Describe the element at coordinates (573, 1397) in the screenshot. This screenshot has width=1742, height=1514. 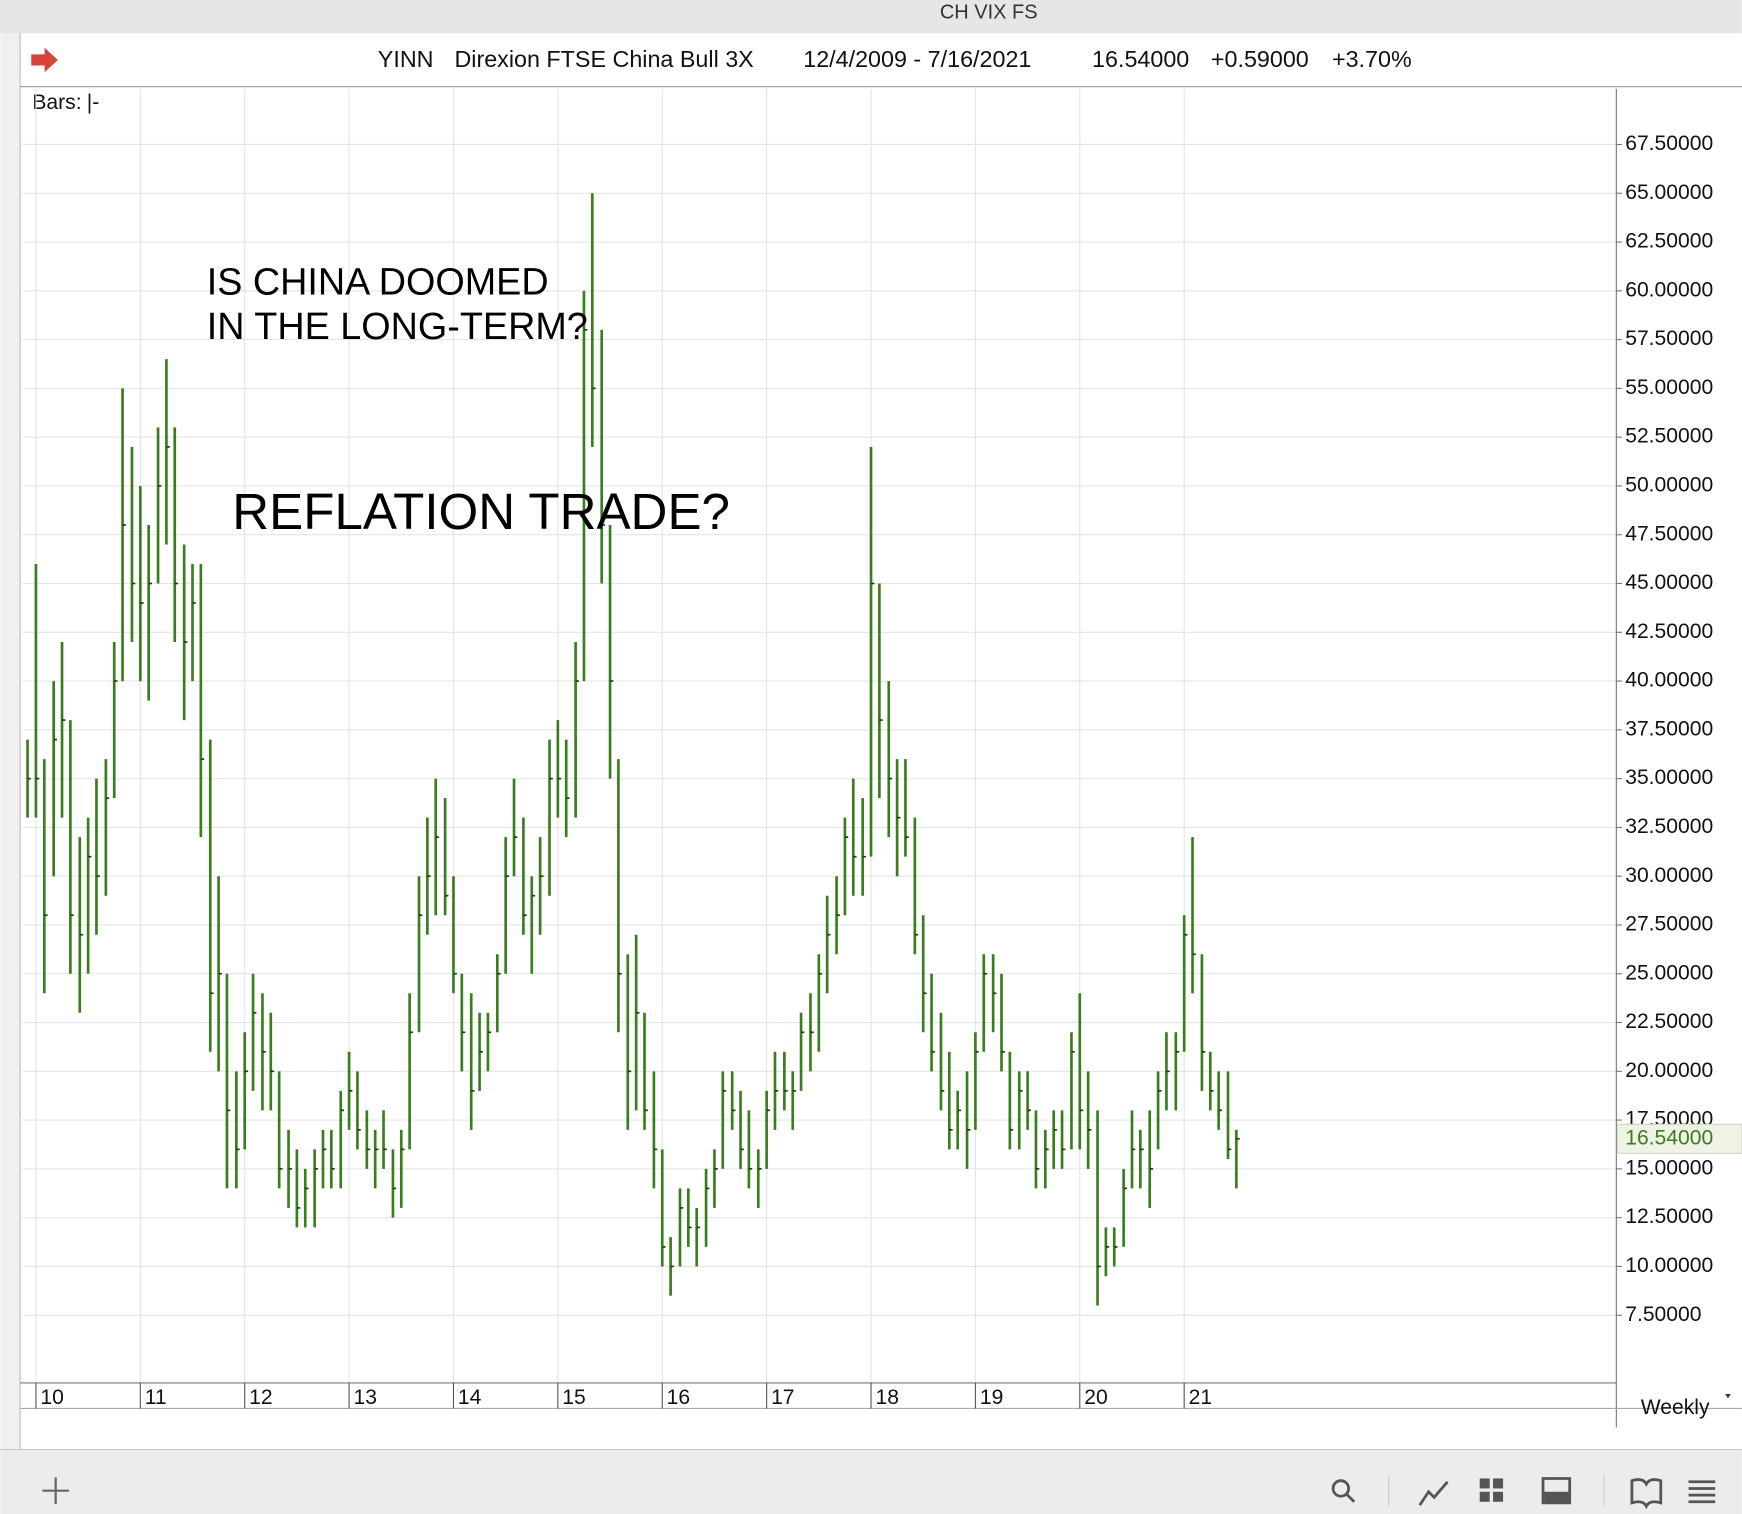
I see `x-tick-label: 15` at that location.